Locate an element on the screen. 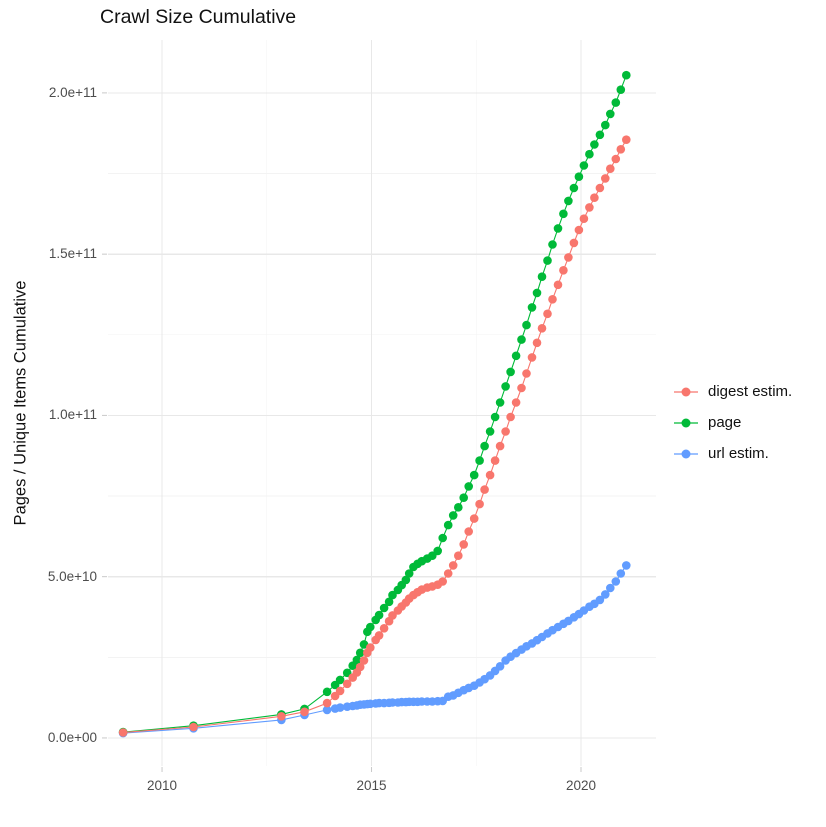 The image size is (826, 827). y-tick-label: 5.0e+10 is located at coordinates (72, 576).